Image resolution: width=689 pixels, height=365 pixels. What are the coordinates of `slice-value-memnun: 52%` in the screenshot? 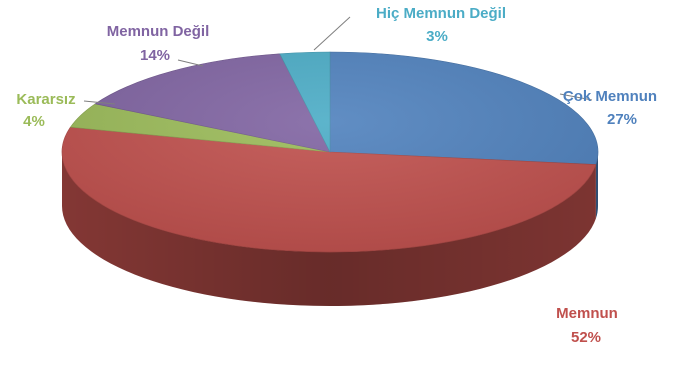 It's located at (586, 337).